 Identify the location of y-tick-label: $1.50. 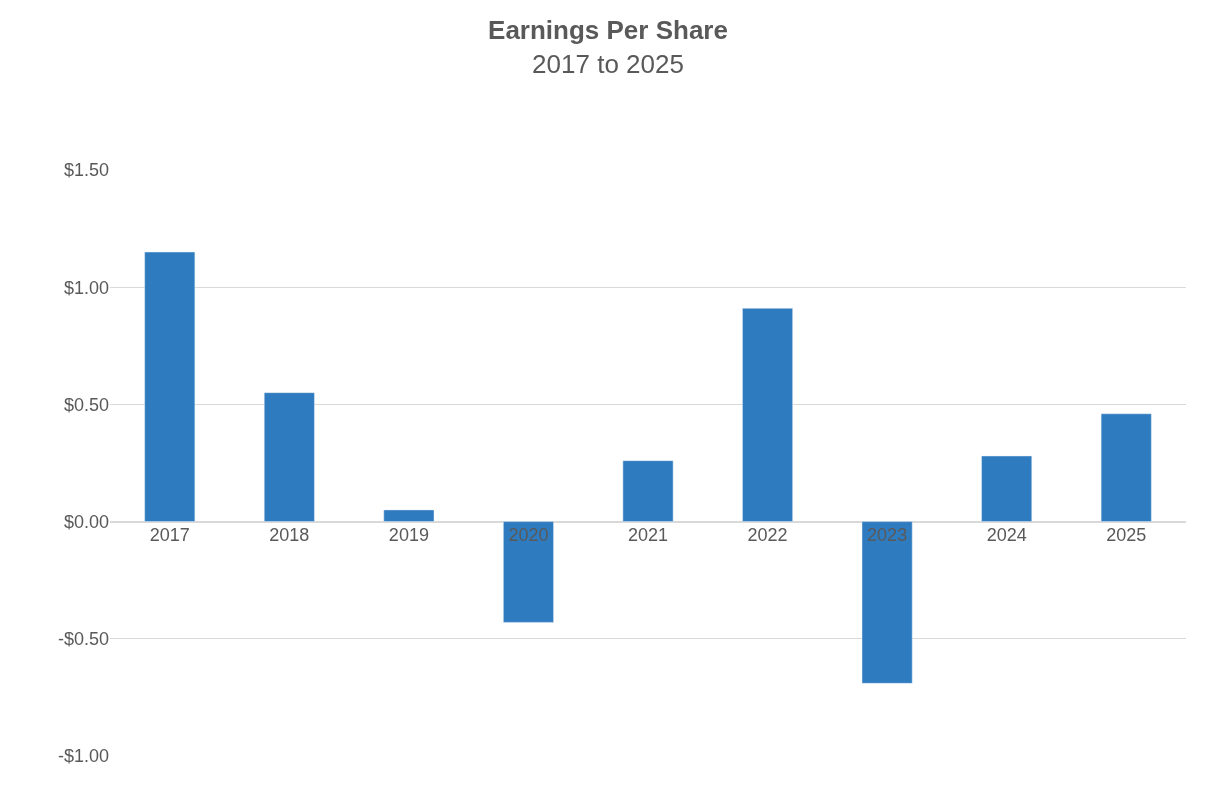
(86, 170).